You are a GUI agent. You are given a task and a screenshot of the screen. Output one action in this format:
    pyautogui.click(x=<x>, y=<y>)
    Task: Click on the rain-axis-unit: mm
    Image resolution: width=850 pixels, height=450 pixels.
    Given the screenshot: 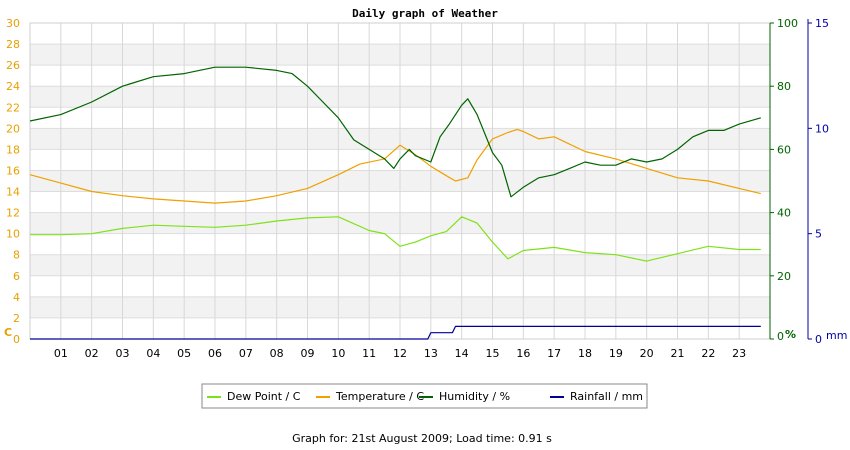 What is the action you would take?
    pyautogui.click(x=836, y=335)
    